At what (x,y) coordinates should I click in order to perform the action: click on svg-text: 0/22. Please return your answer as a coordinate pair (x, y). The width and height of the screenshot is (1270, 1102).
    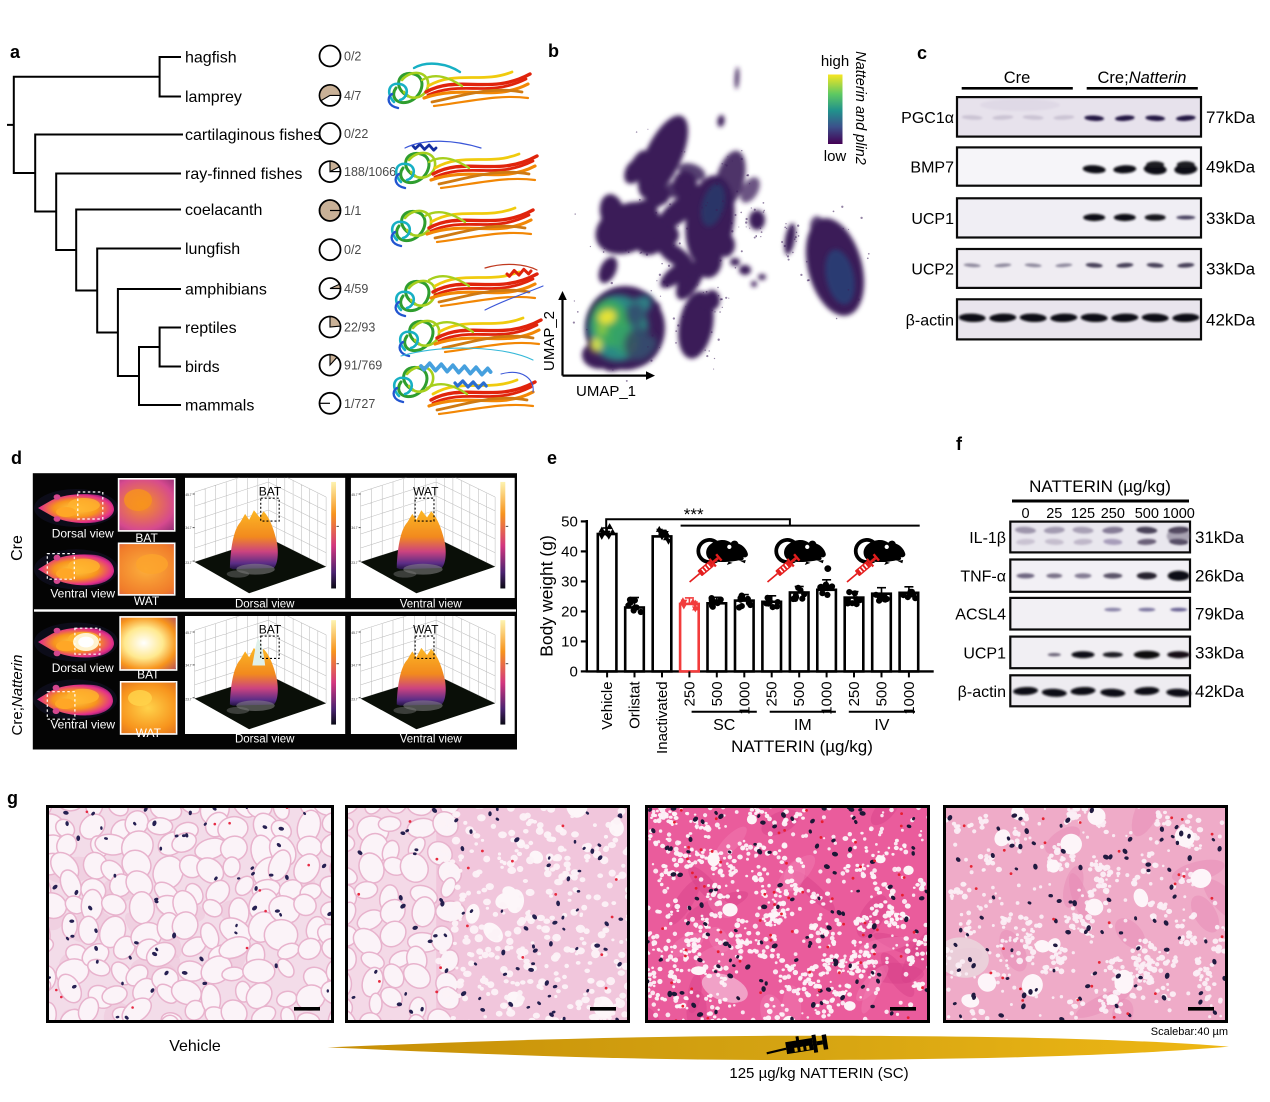
    Looking at the image, I should click on (356, 134).